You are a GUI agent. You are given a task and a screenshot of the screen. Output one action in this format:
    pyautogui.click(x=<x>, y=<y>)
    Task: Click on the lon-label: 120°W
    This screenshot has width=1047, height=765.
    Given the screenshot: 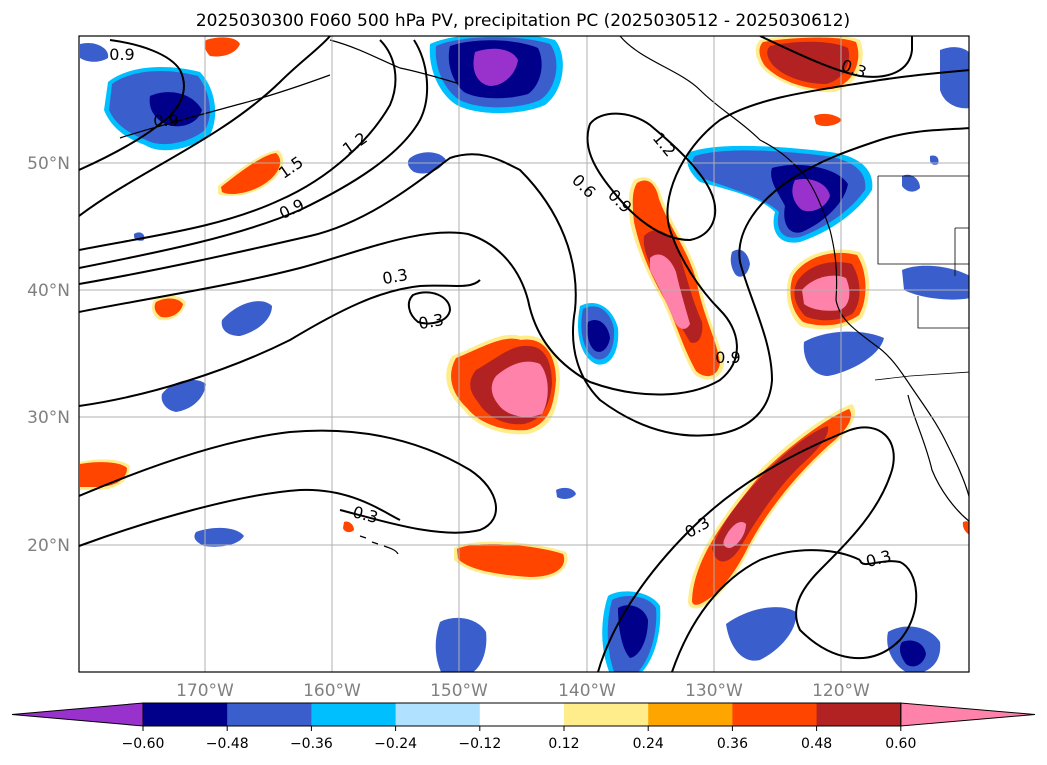 What is the action you would take?
    pyautogui.click(x=841, y=691)
    